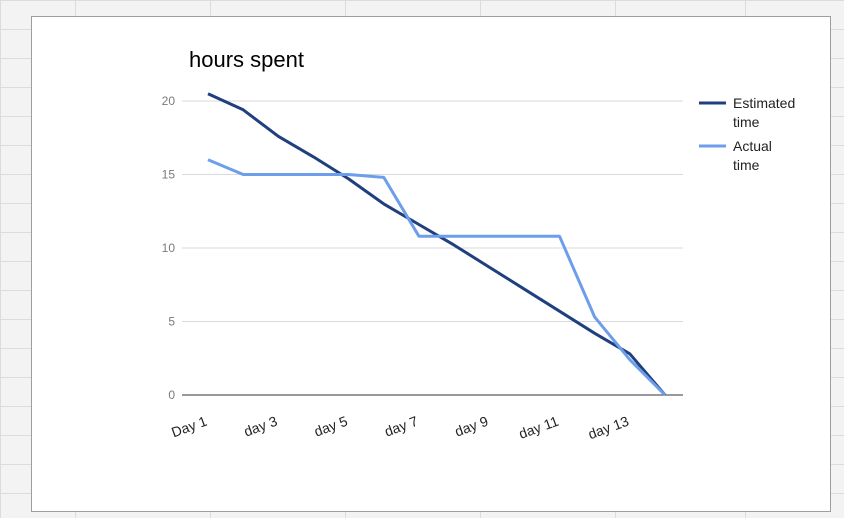  Describe the element at coordinates (171, 395) in the screenshot. I see `y-tick-label-0: 0` at that location.